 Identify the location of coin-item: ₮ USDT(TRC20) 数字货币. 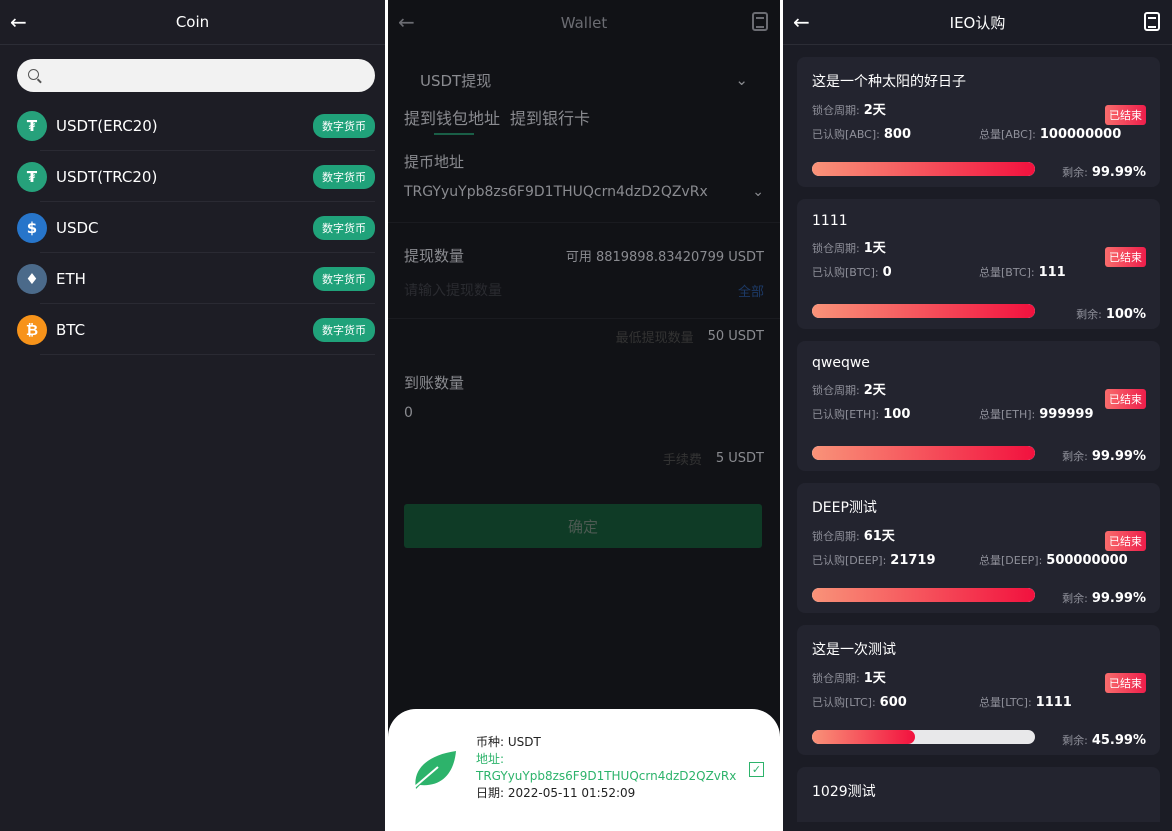
(192, 176).